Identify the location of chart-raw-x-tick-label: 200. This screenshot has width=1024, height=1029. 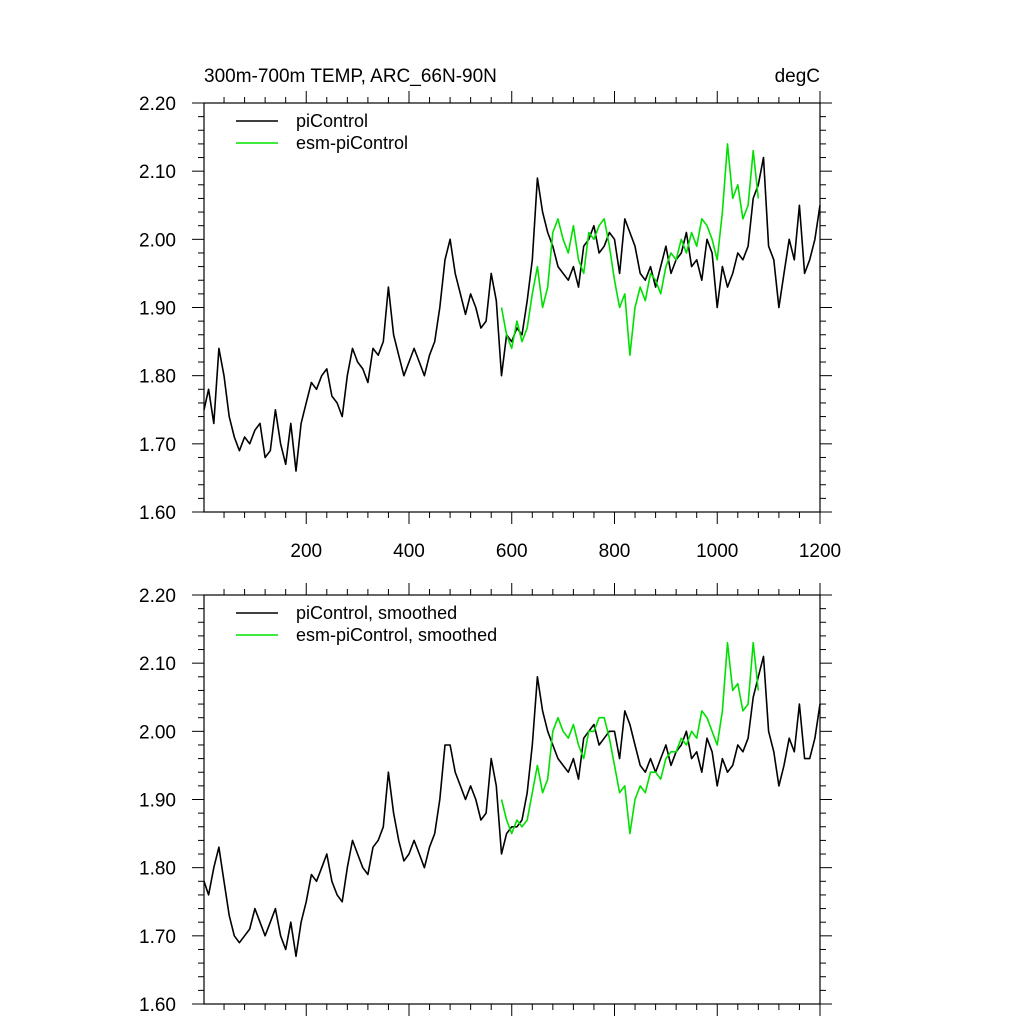
(306, 551).